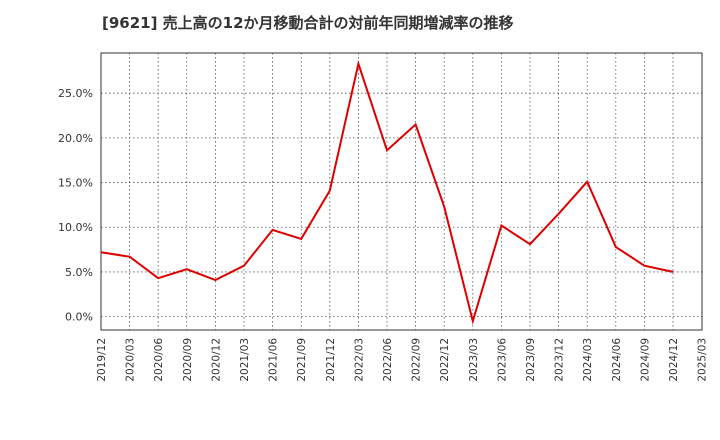 This screenshot has height=440, width=720. What do you see at coordinates (75, 183) in the screenshot?
I see `y-tick-label: 15.0%` at bounding box center [75, 183].